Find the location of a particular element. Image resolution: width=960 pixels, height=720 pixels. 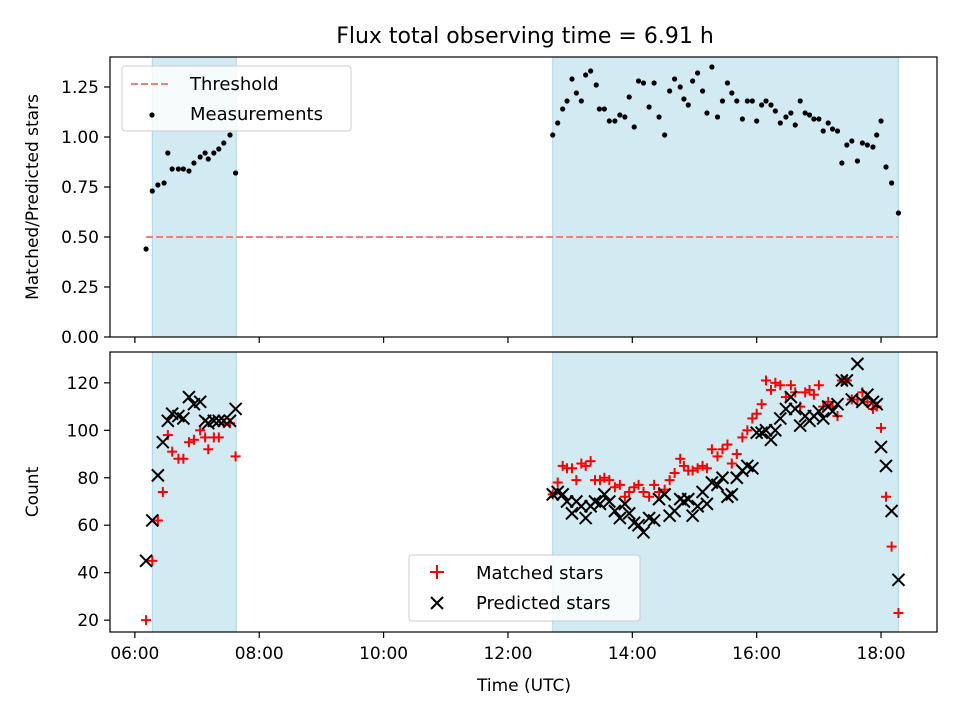

legend-matched-label: Matched stars is located at coordinates (539, 573).